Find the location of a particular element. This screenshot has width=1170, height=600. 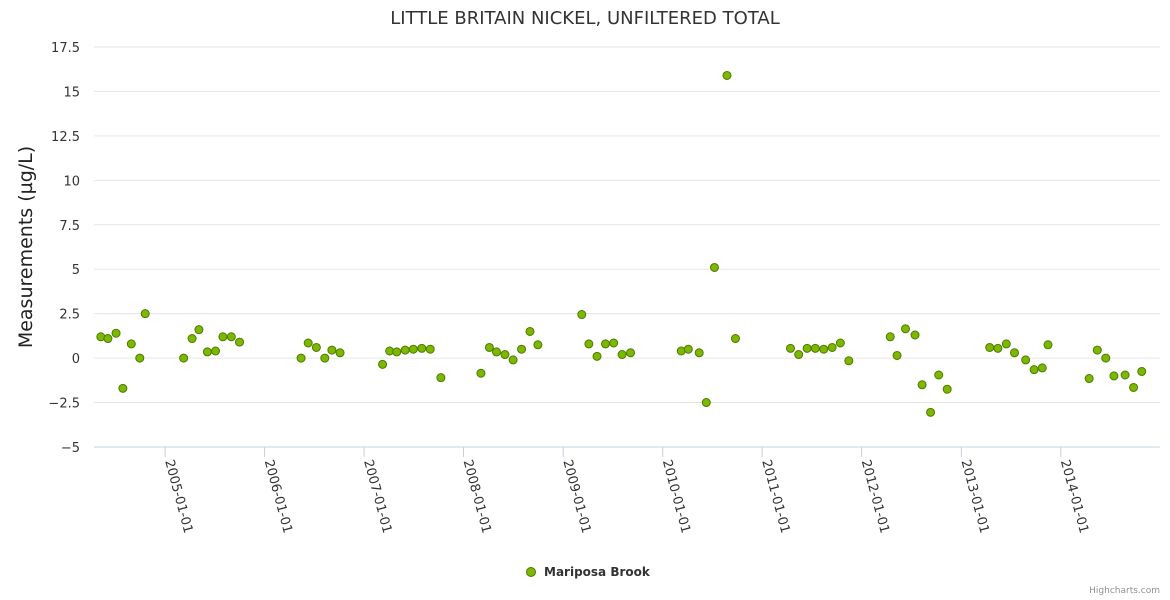

chart-title: LITTLE BRITAIN NICKEL, UNFILTERED TOTAL is located at coordinates (584, 18).